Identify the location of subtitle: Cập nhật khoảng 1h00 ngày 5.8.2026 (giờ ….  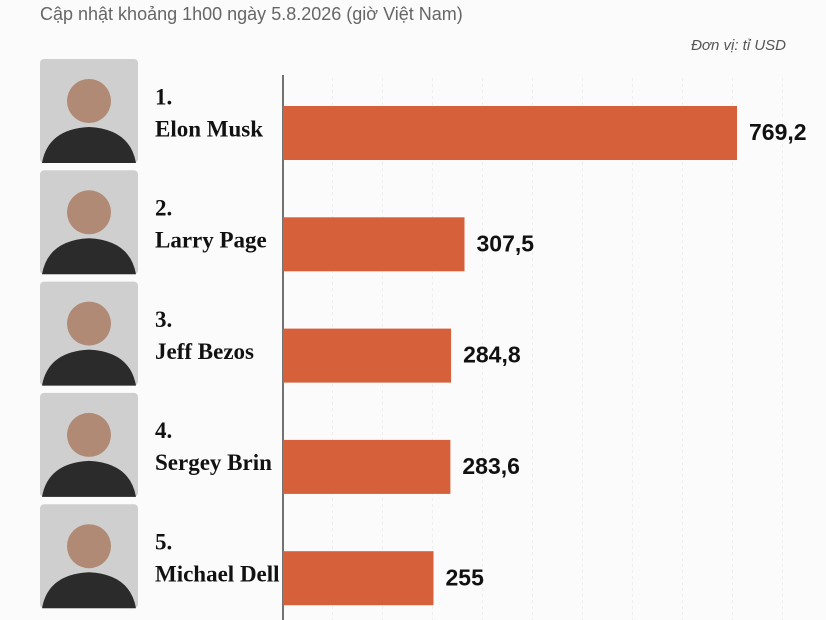
(251, 14).